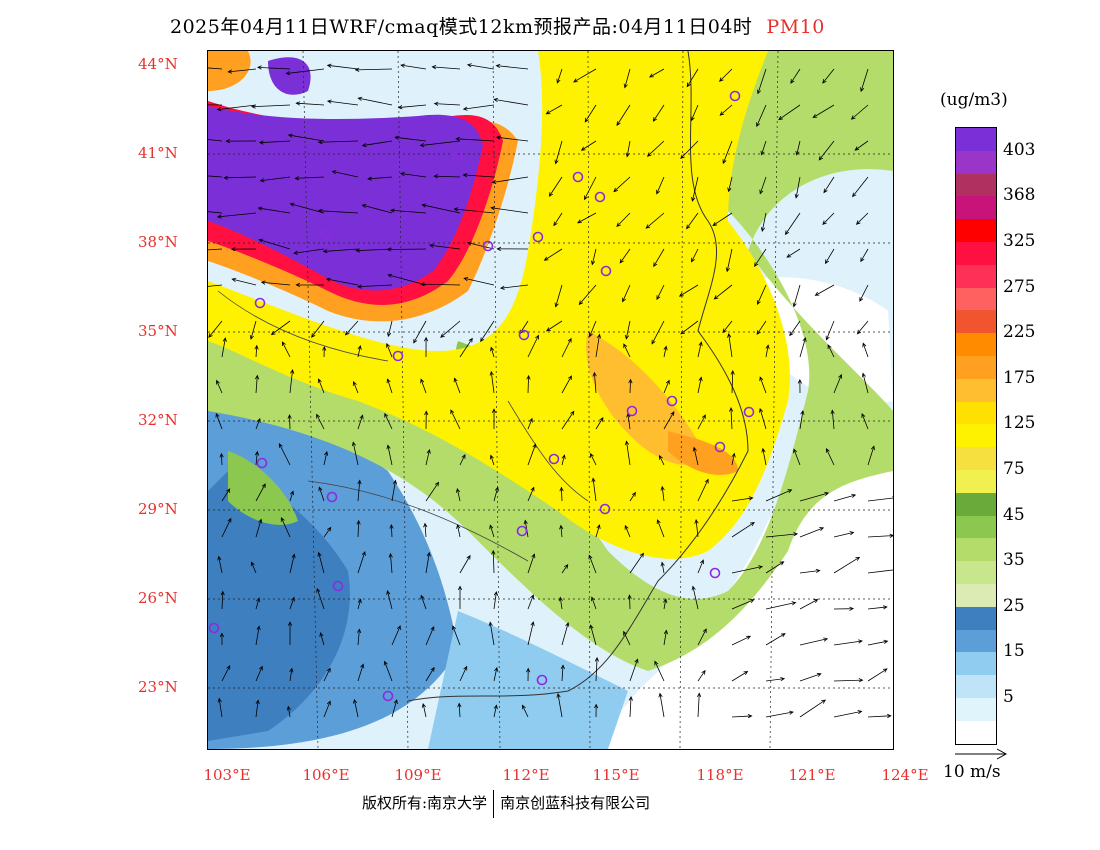 This screenshot has width=1100, height=850. Describe the element at coordinates (974, 100) in the screenshot. I see `legend-units: (ug/m3)` at that location.